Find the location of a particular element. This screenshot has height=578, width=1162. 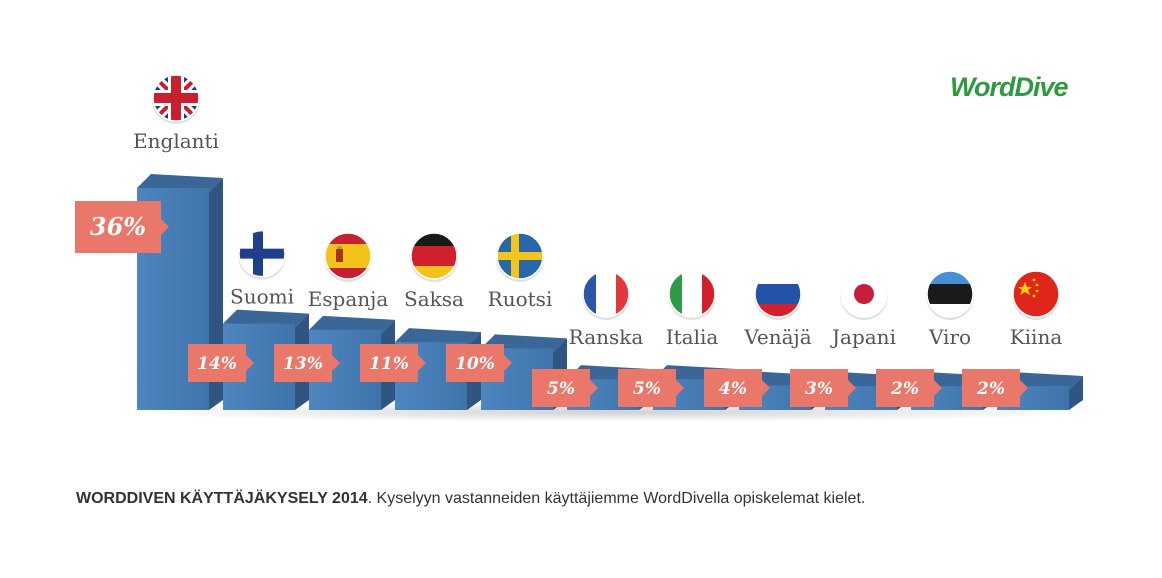

value-label-text: 4% is located at coordinates (733, 389).